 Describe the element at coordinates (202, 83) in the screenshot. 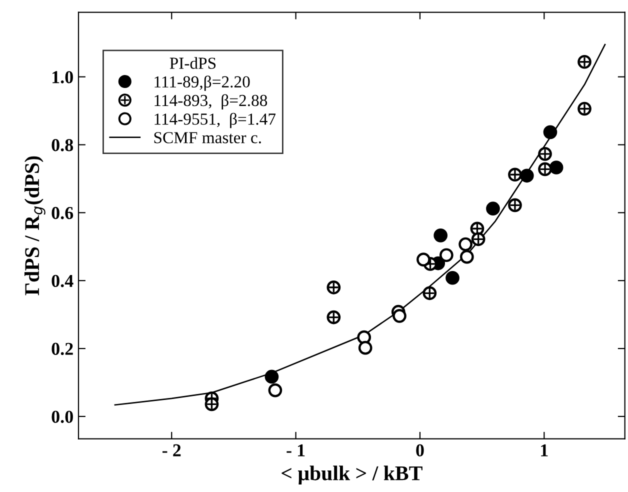

I see `legend-label: 111-89,β=2.20` at that location.